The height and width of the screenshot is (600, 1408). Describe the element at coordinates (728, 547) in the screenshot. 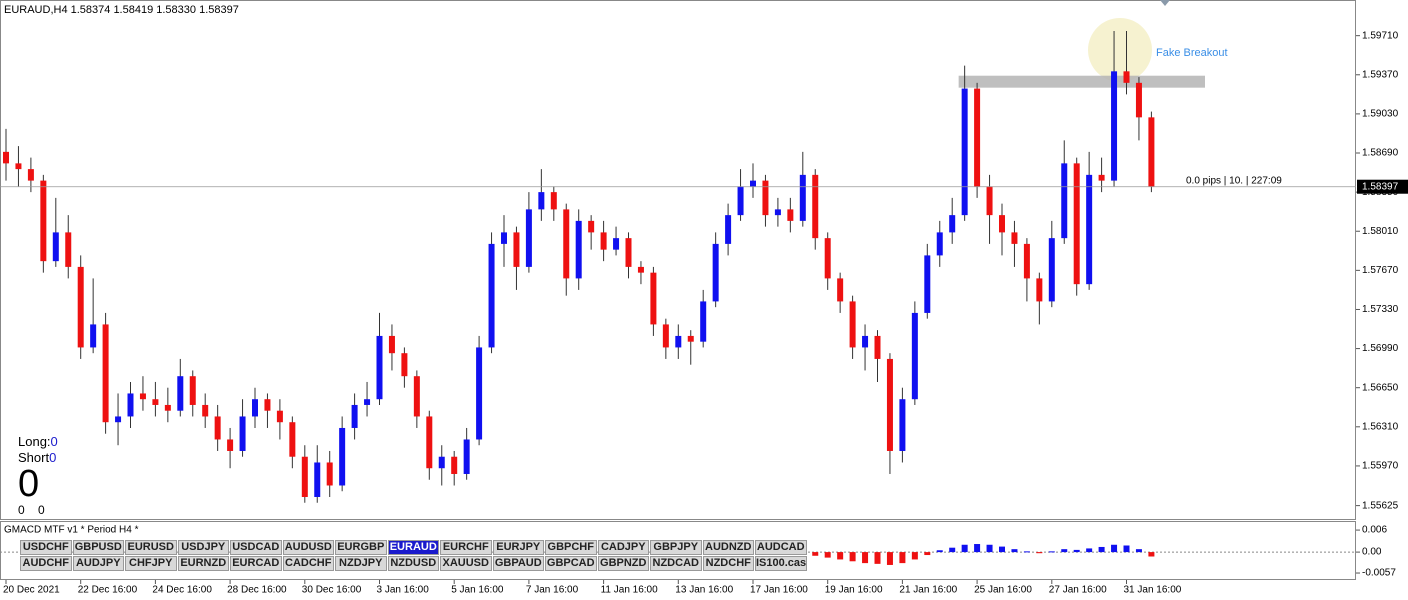

I see `symbol-button: AUDNZD` at that location.